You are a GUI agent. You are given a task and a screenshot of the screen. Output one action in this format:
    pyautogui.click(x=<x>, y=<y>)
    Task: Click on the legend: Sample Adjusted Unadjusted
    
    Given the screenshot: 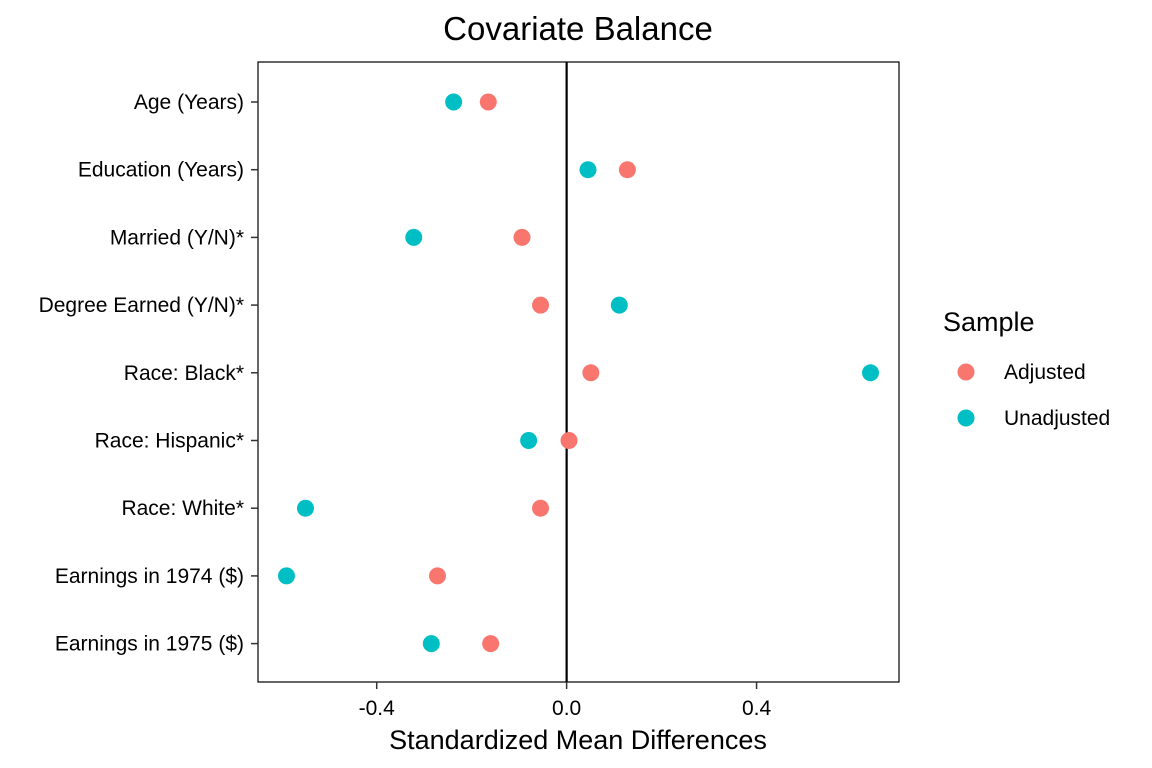 What is the action you would take?
    pyautogui.click(x=1026, y=368)
    